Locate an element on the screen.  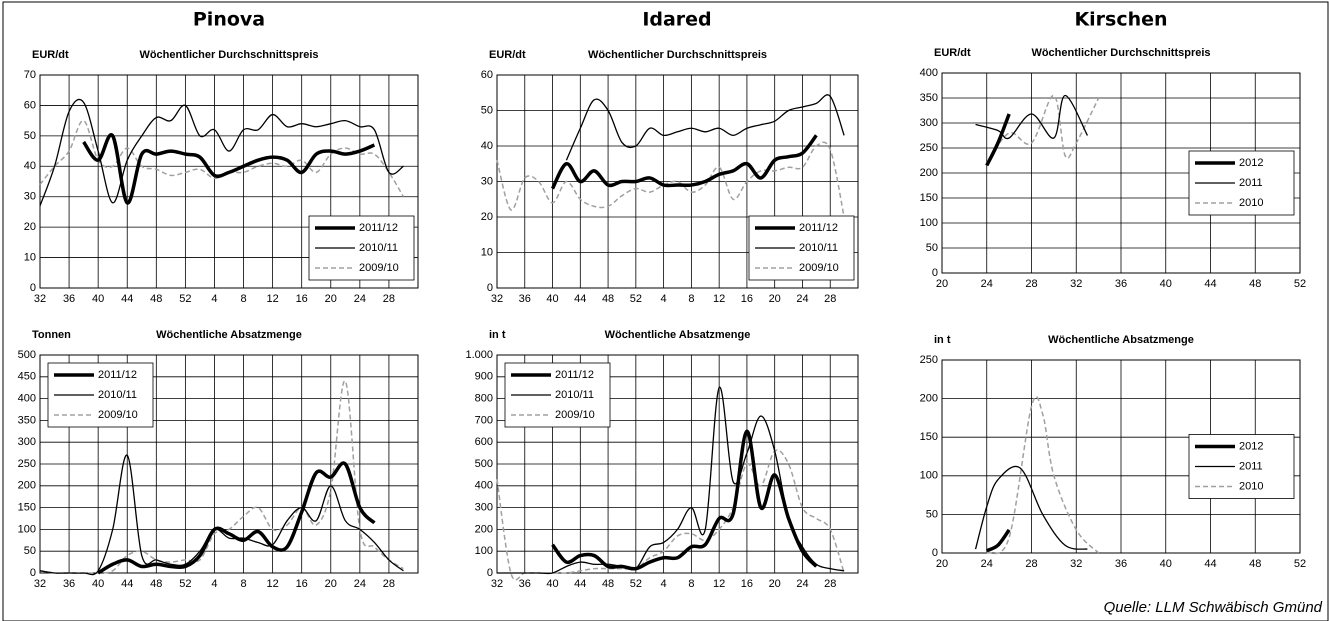
y-tick-label: 150 is located at coordinates (27, 508).